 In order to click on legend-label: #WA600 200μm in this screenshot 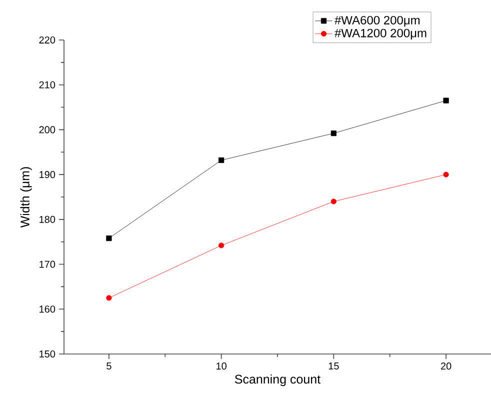, I will do `click(377, 21)`.